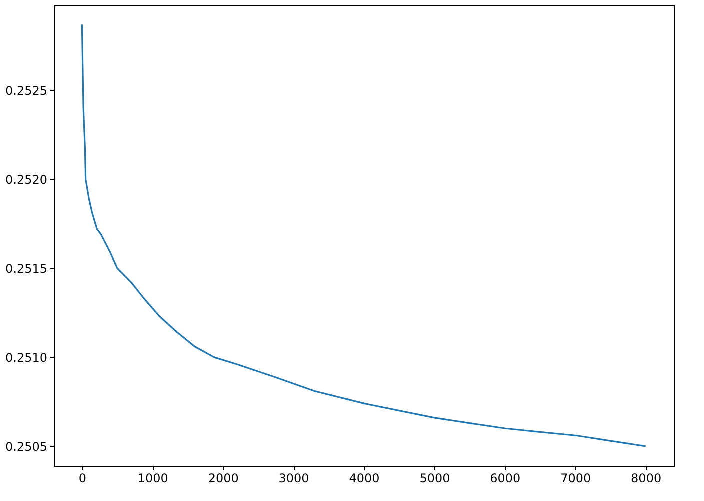 This screenshot has width=704, height=501. What do you see at coordinates (223, 479) in the screenshot?
I see `x-tick-label: 2000` at bounding box center [223, 479].